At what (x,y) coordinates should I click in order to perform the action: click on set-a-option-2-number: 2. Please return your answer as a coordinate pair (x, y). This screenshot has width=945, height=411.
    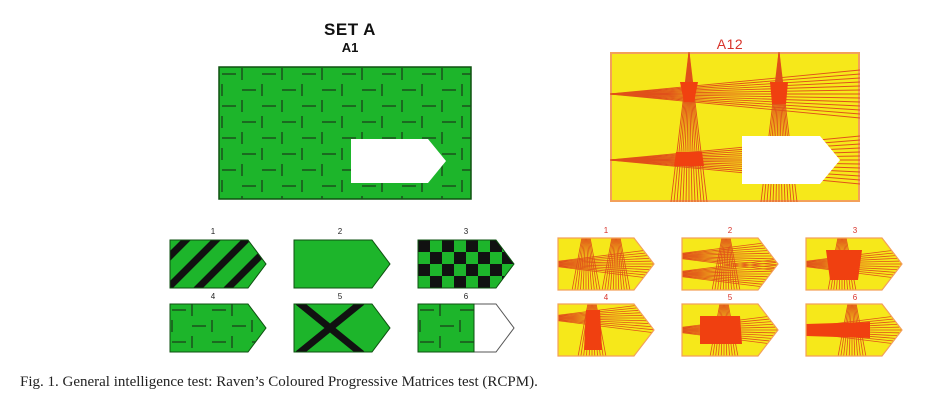
    Looking at the image, I should click on (340, 231).